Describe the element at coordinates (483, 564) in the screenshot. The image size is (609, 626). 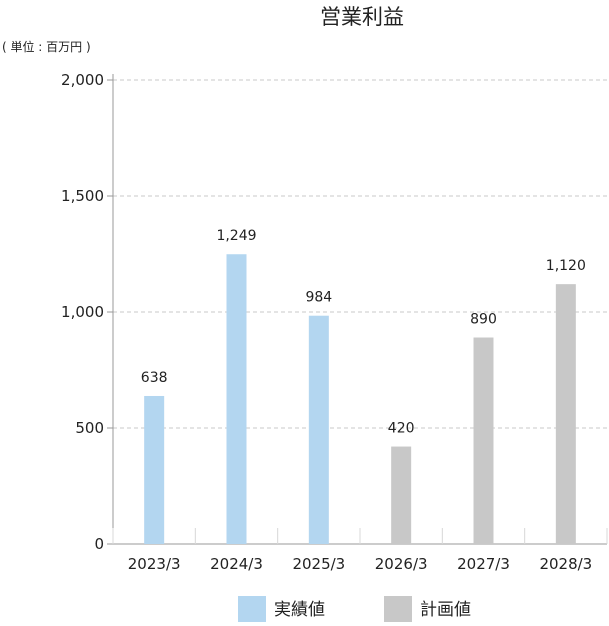
I see `x-tick-label: 2027/3` at that location.